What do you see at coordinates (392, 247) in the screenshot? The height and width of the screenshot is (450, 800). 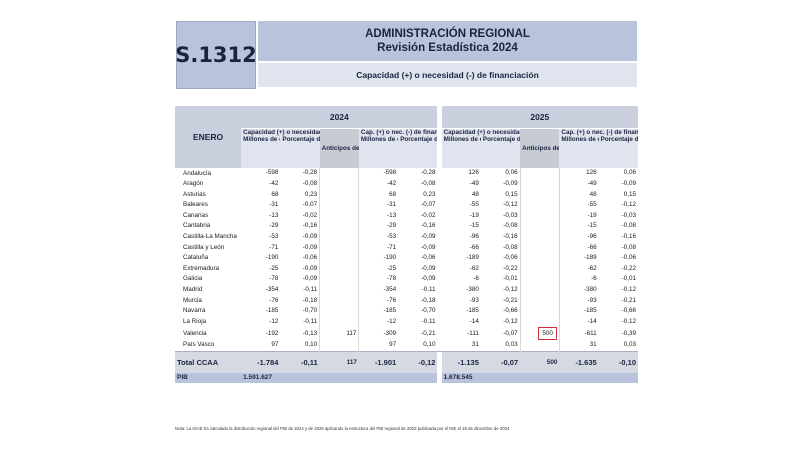 I see `millones-cell: -71` at bounding box center [392, 247].